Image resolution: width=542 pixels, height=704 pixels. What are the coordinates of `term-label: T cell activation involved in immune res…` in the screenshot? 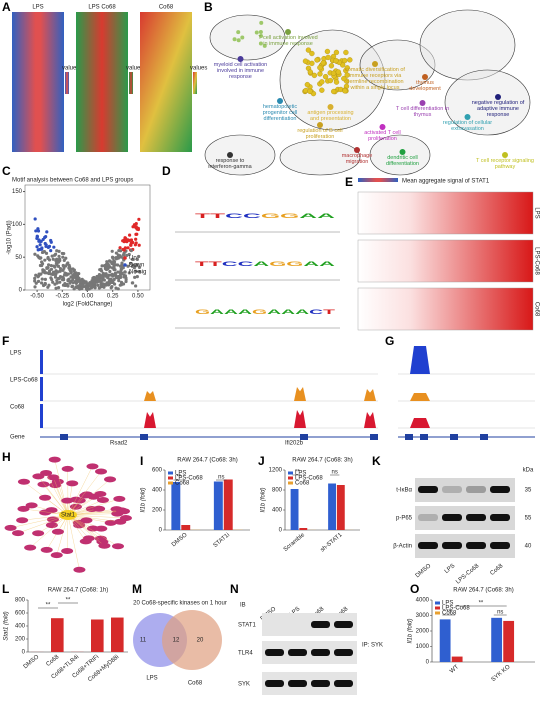 It's located at (288, 41).